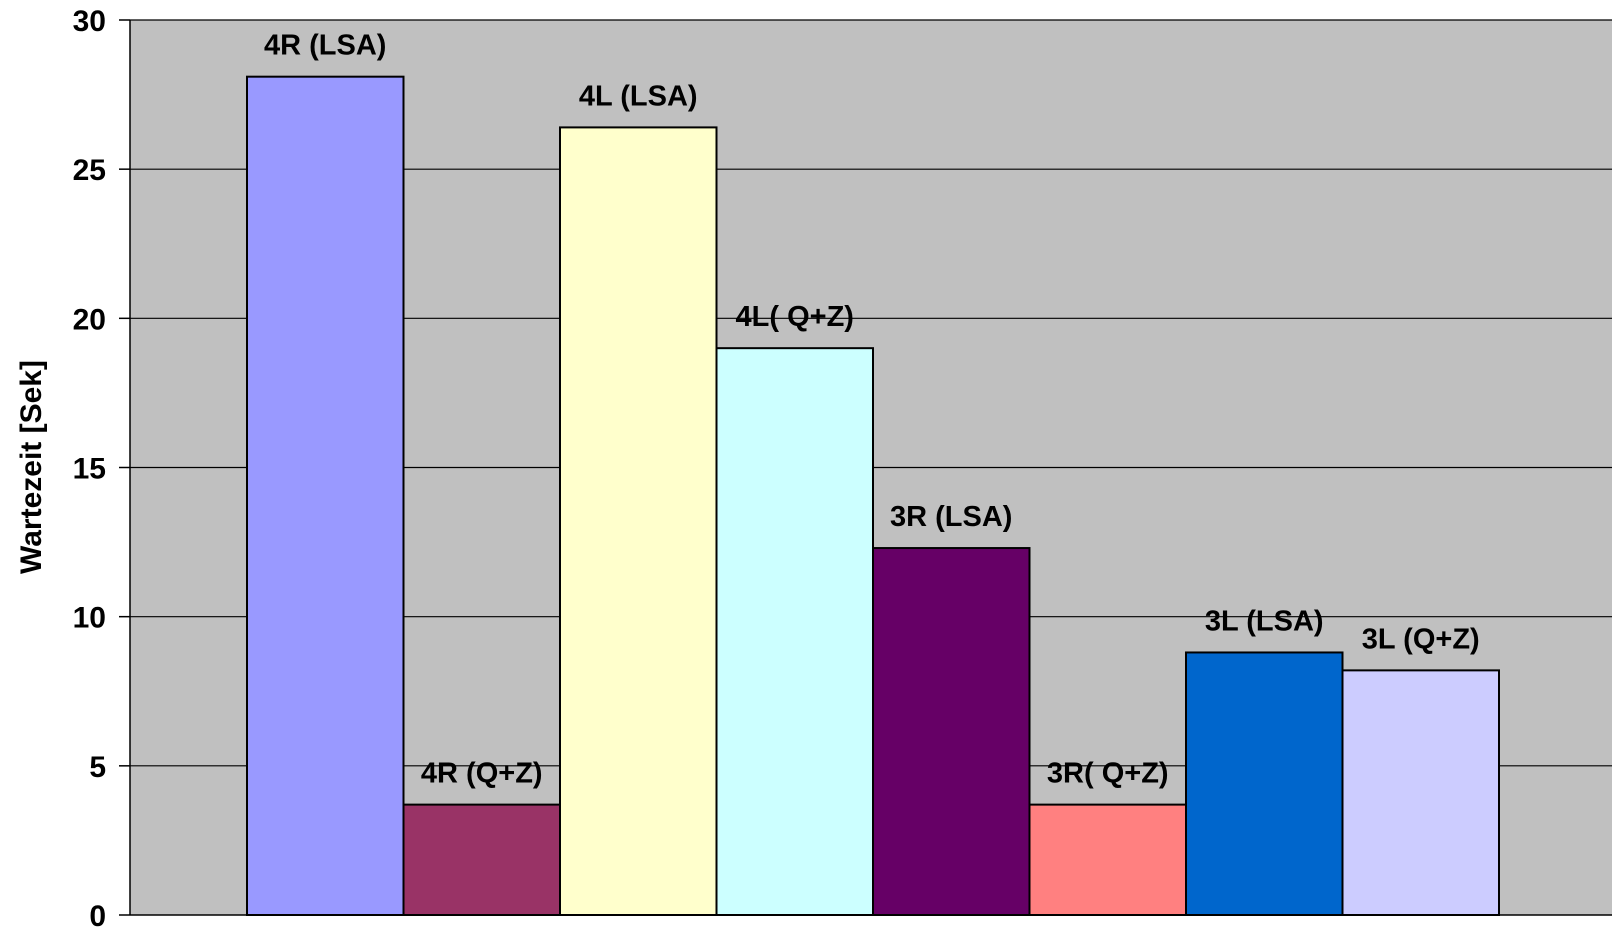  What do you see at coordinates (1108, 774) in the screenshot?
I see `bar-data-label: 3R( Q+Z)` at bounding box center [1108, 774].